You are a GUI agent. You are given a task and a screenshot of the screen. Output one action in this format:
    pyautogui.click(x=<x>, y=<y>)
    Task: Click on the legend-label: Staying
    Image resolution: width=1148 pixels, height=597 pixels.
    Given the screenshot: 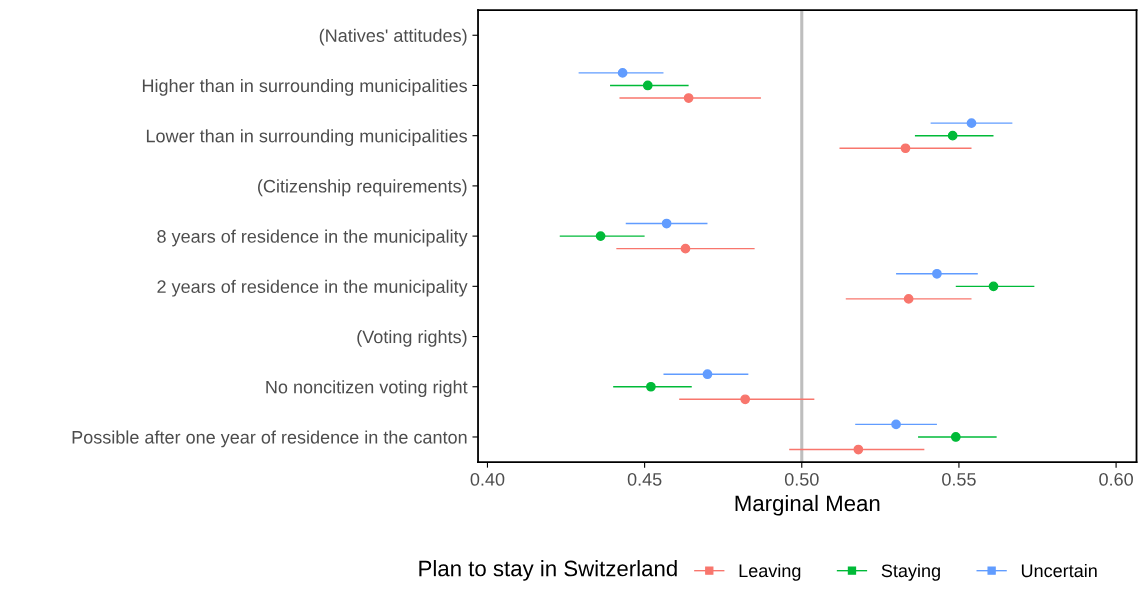 What is the action you would take?
    pyautogui.click(x=910, y=572)
    